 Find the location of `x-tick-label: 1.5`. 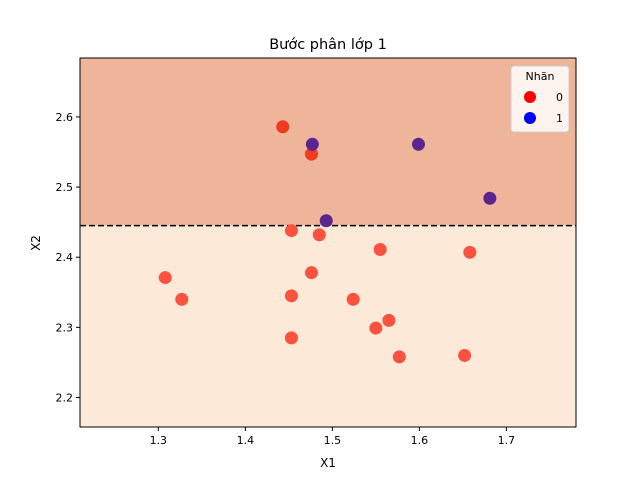

x-tick-label: 1.5 is located at coordinates (333, 440).